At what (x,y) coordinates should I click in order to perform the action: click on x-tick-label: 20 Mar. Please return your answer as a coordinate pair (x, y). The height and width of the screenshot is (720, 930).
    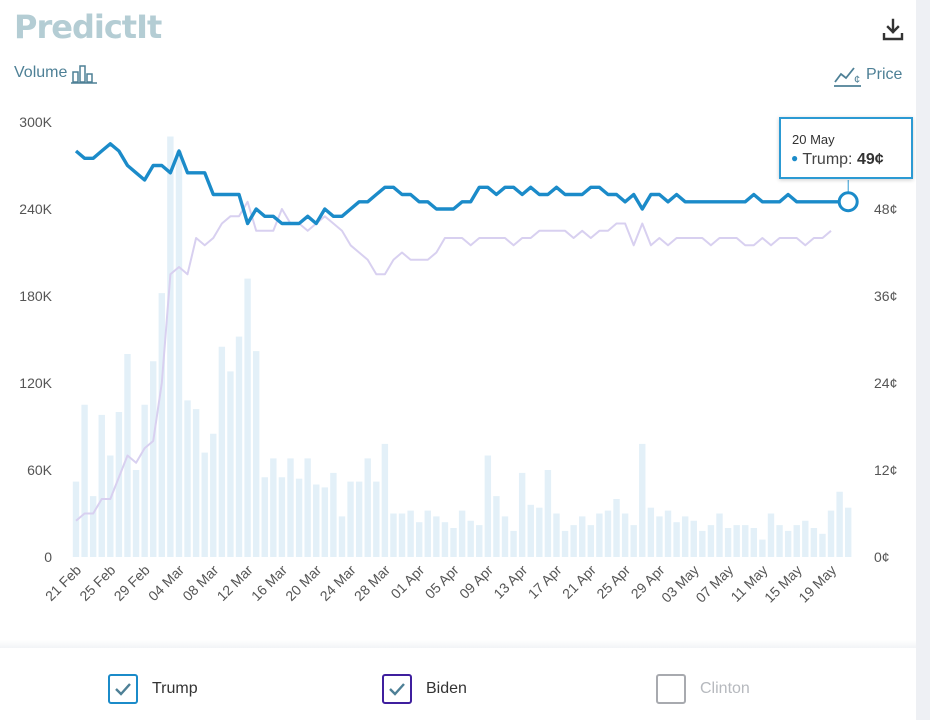
    Looking at the image, I should click on (303, 583).